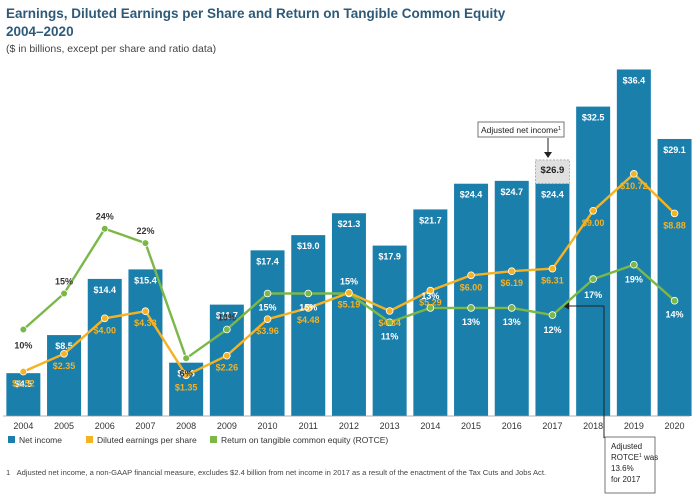 This screenshot has width=700, height=502. I want to click on eps-point-2011, so click(308, 308).